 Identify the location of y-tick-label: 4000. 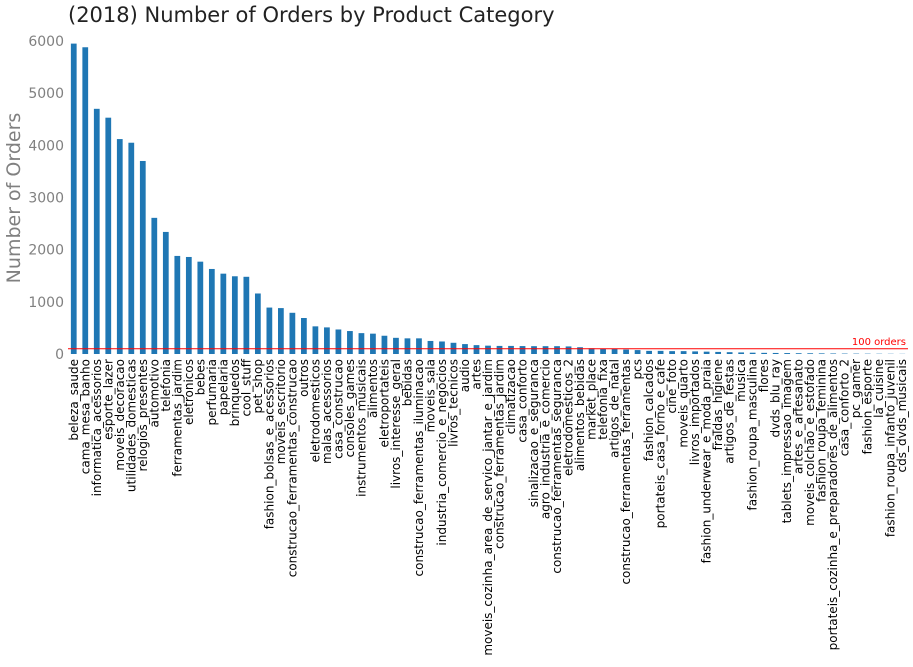
(46, 146).